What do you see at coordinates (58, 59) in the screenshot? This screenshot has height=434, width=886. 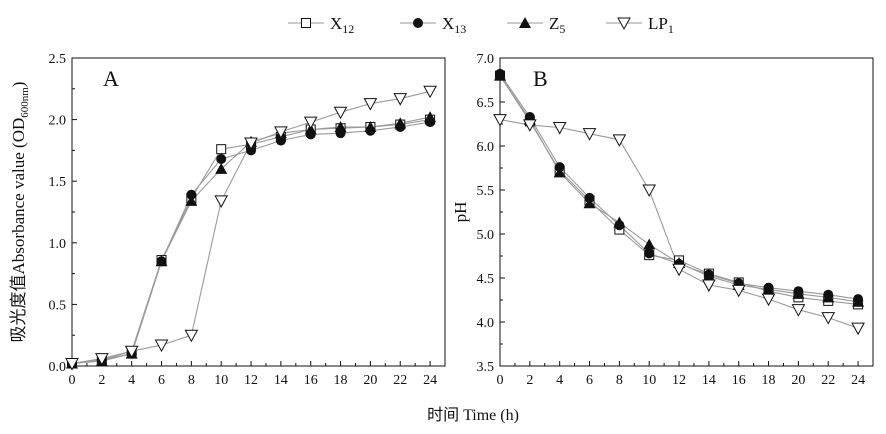 I see `panel-a-y-tick-label: 2.5` at bounding box center [58, 59].